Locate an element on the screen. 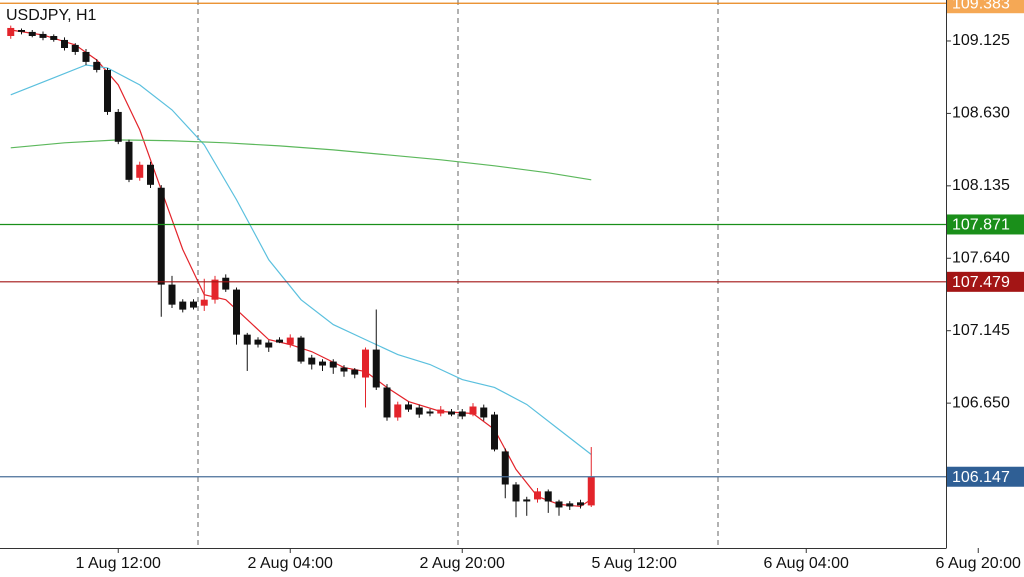  price-level-label: 109.383 is located at coordinates (981, 6).